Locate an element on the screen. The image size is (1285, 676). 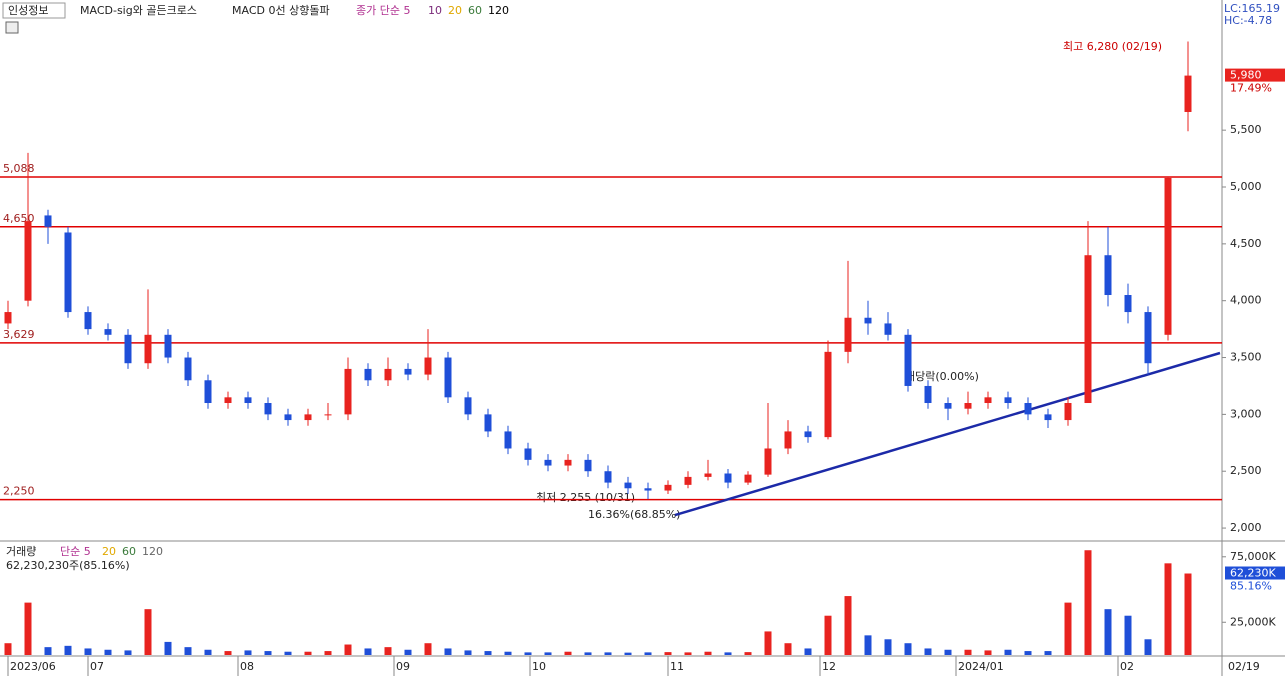
y-tick-label: 2,000 is located at coordinates (1246, 527).